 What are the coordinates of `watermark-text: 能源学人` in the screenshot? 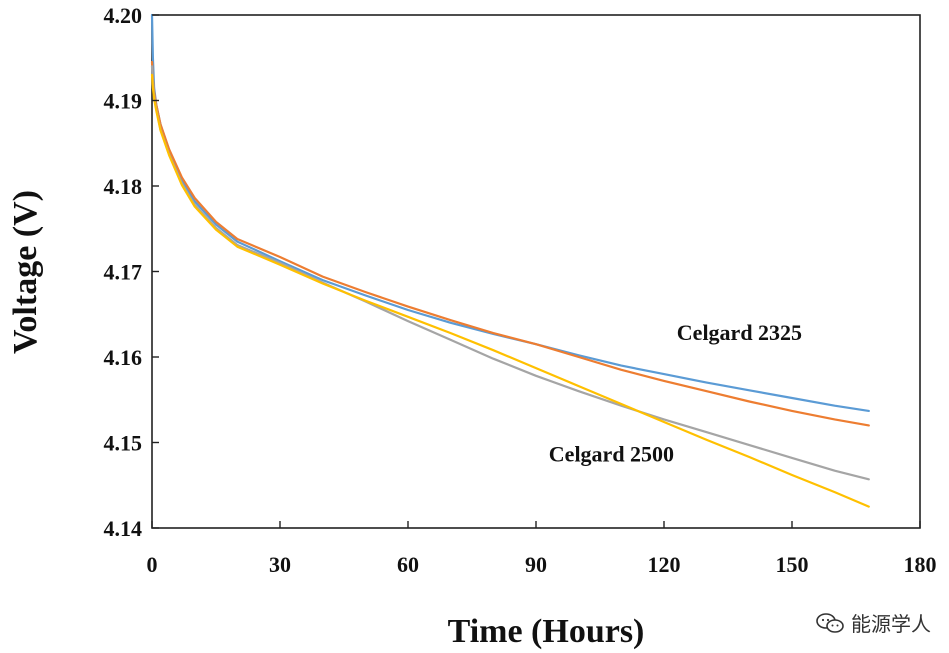 It's located at (891, 624).